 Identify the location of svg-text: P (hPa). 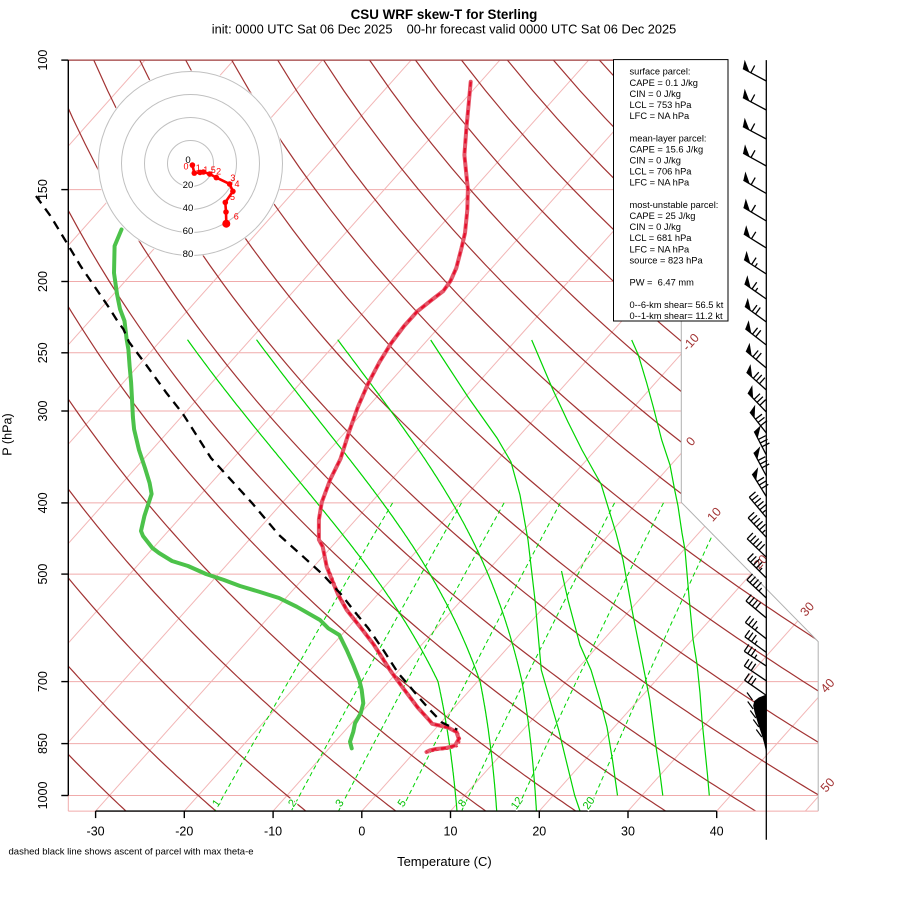
(8, 434).